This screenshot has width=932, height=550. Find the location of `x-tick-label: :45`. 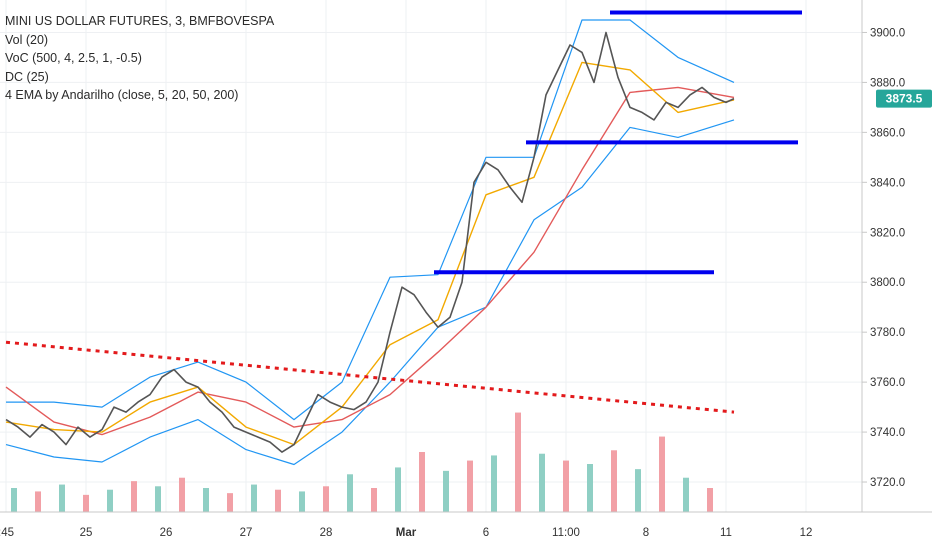

x-tick-label: :45 is located at coordinates (7, 533).